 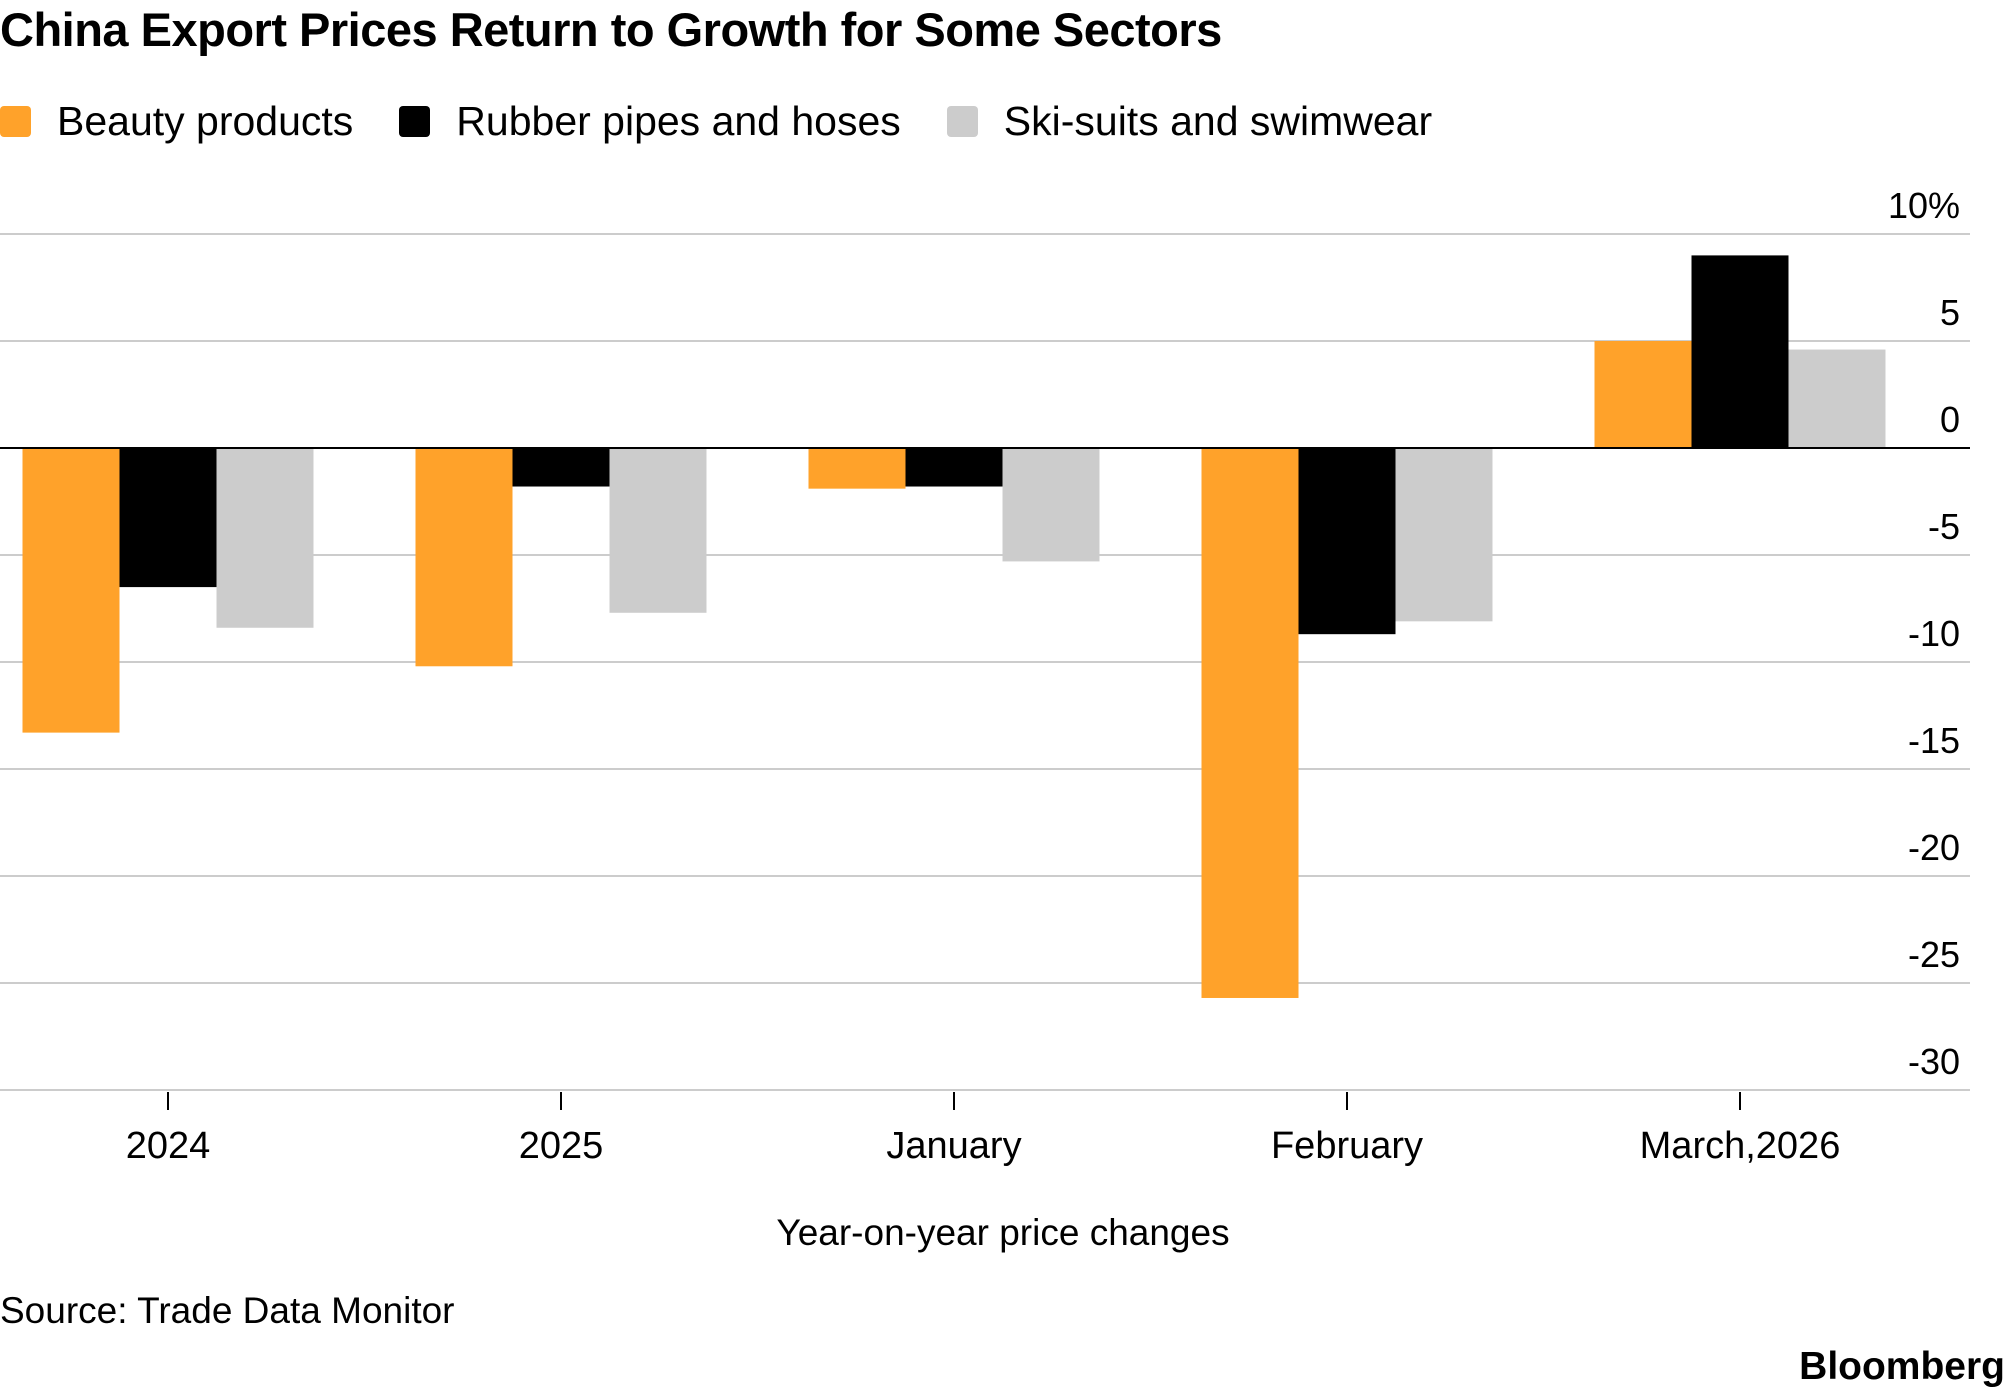 I want to click on legend-item-rubber-pipes: Rubber pipes and hoses, so click(x=650, y=121).